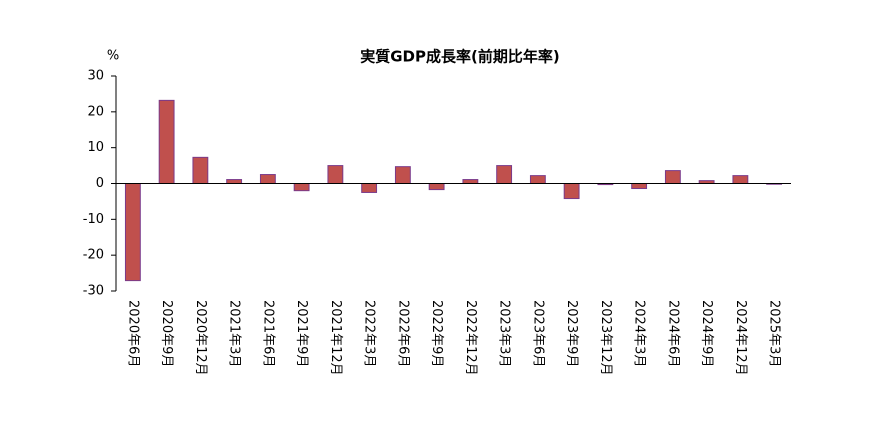 The height and width of the screenshot is (434, 890). I want to click on x-tick-label: 2021年3月, so click(234, 333).